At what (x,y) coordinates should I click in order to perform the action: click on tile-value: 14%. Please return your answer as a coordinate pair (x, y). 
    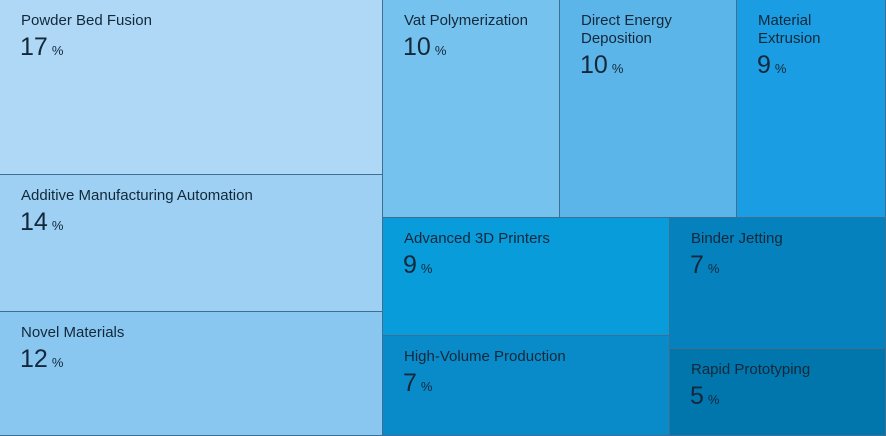
    Looking at the image, I should click on (41, 224).